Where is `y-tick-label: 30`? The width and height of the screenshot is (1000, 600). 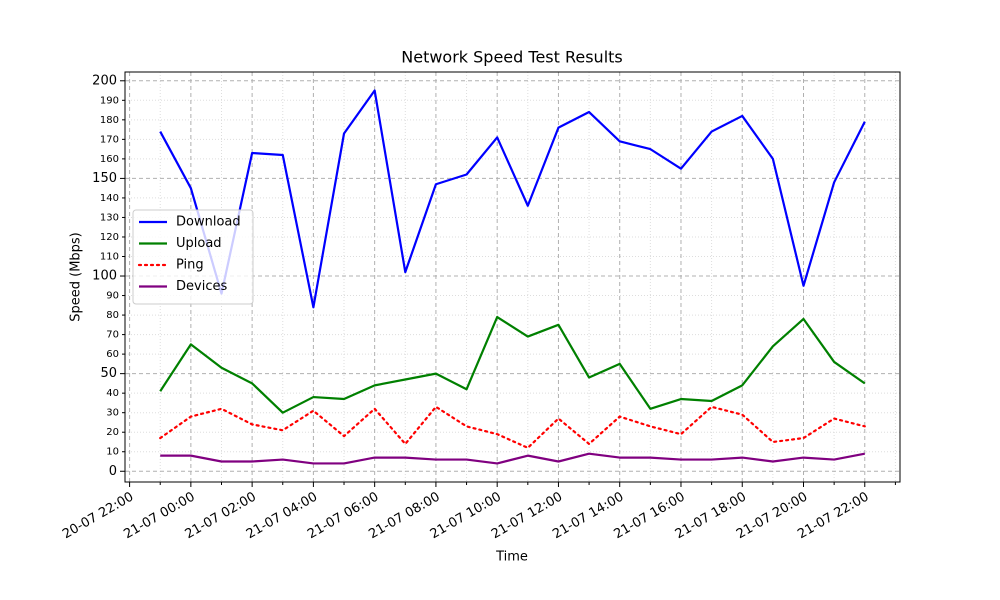 y-tick-label: 30 is located at coordinates (112, 413).